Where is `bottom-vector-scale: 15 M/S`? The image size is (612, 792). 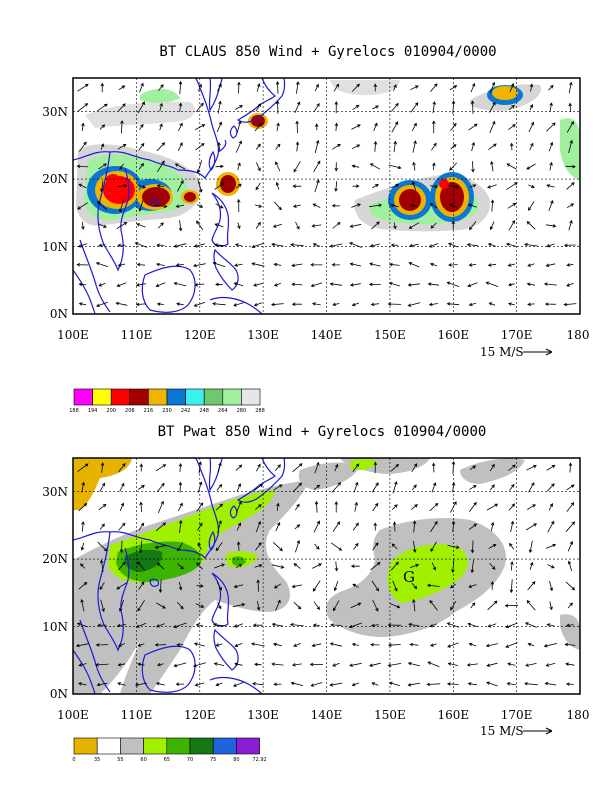 bottom-vector-scale: 15 M/S is located at coordinates (516, 731).